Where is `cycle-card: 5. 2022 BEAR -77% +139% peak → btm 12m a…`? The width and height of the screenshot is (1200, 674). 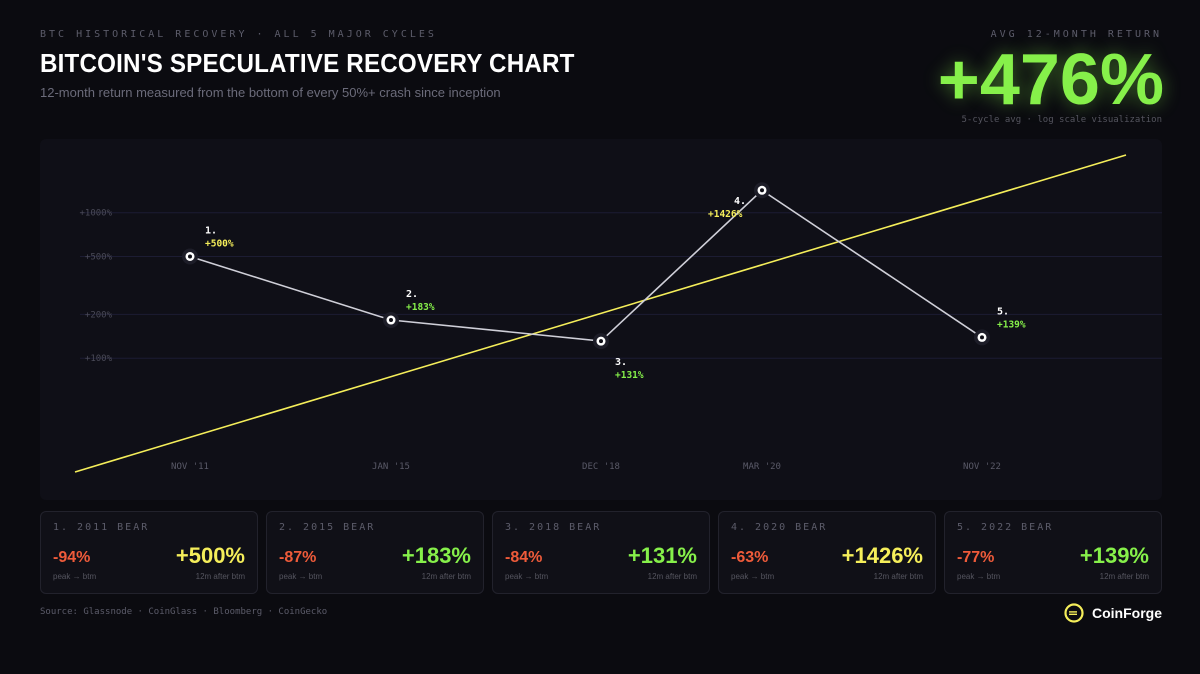 cycle-card: 5. 2022 BEAR -77% +139% peak → btm 12m a… is located at coordinates (1053, 552).